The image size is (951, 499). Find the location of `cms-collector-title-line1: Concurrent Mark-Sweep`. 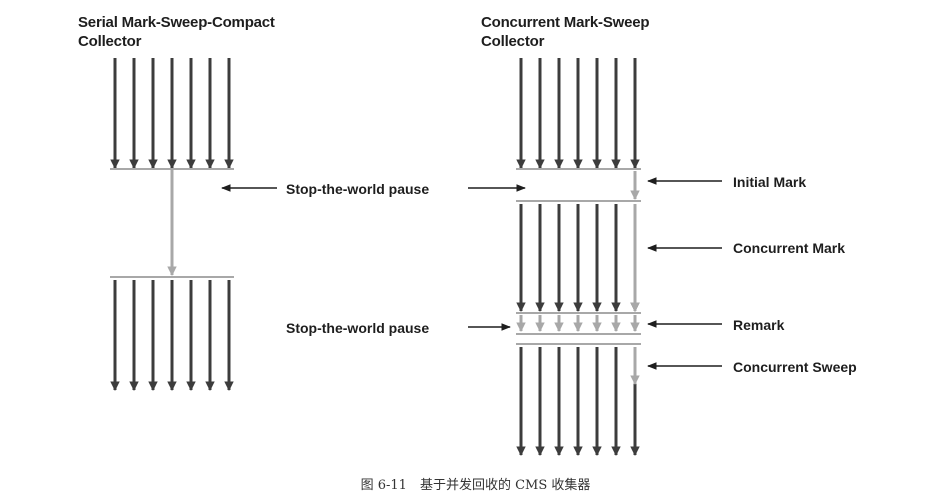

cms-collector-title-line1: Concurrent Mark-Sweep is located at coordinates (565, 22).